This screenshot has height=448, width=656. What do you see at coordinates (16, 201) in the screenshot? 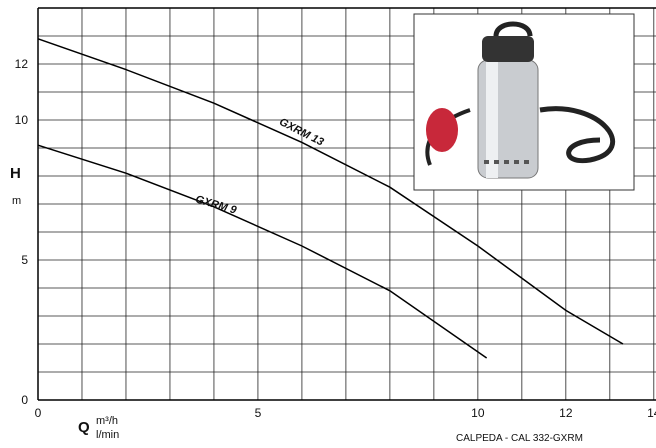
I see `y-unit: m` at bounding box center [16, 201].